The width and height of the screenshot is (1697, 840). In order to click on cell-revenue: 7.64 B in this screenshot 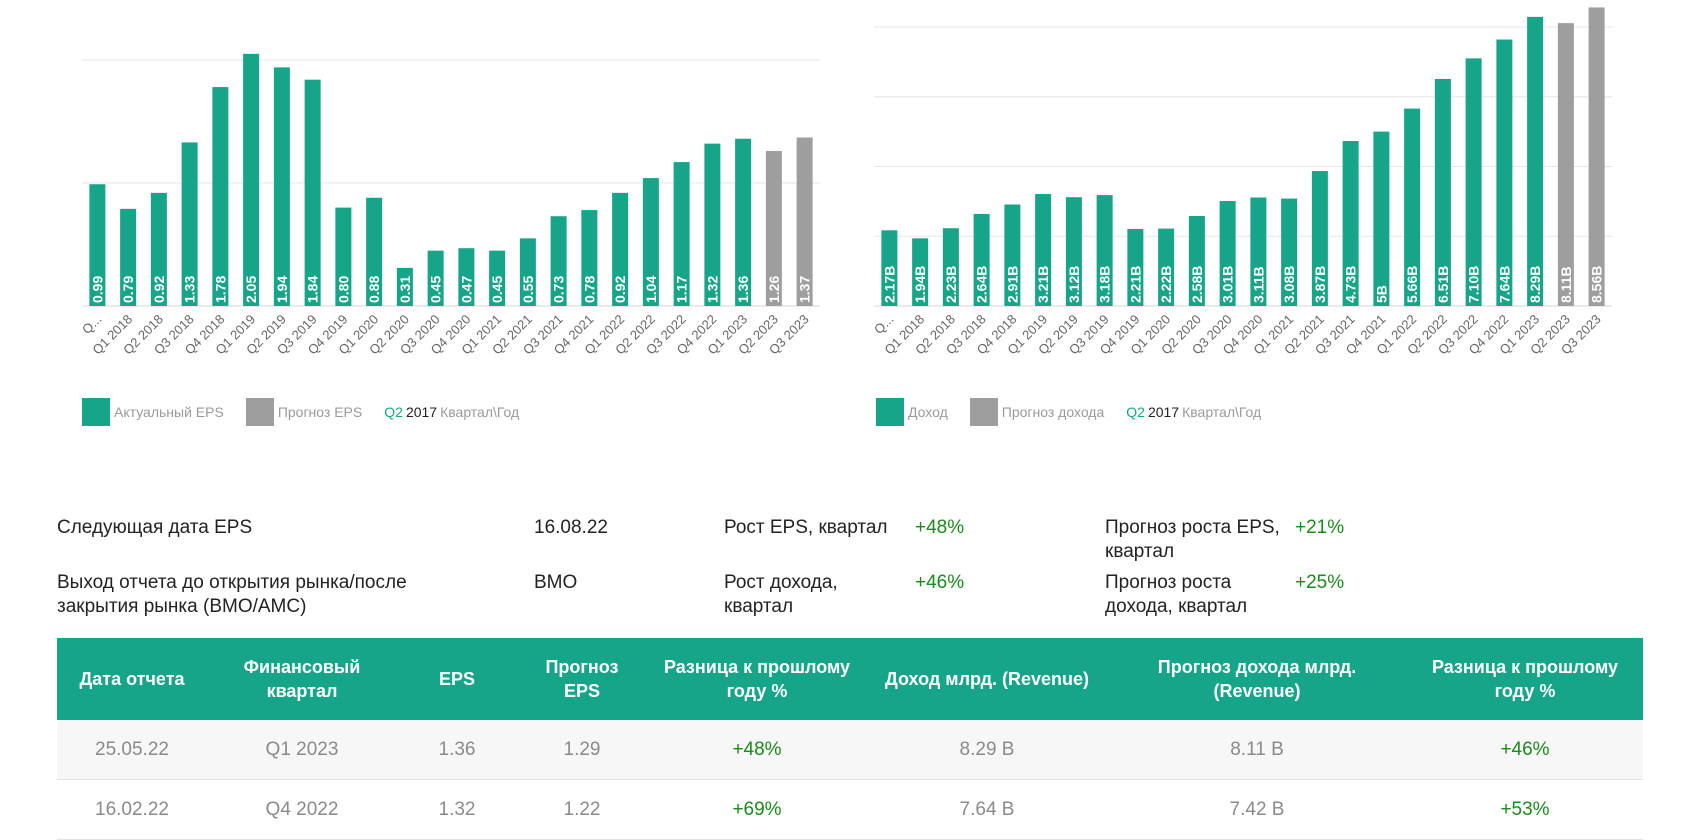, I will do `click(987, 809)`.